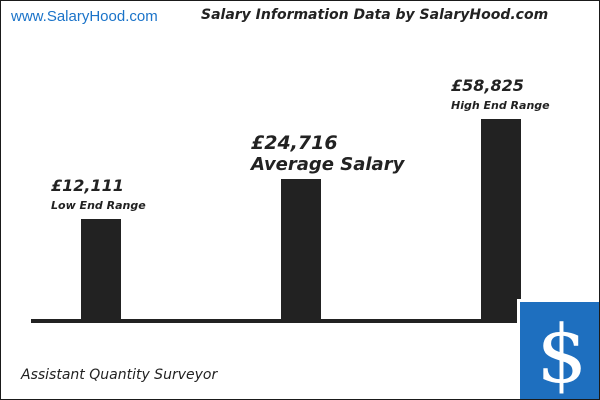 The width and height of the screenshot is (600, 400). I want to click on bar-value-label-1: £12,111, so click(87, 185).